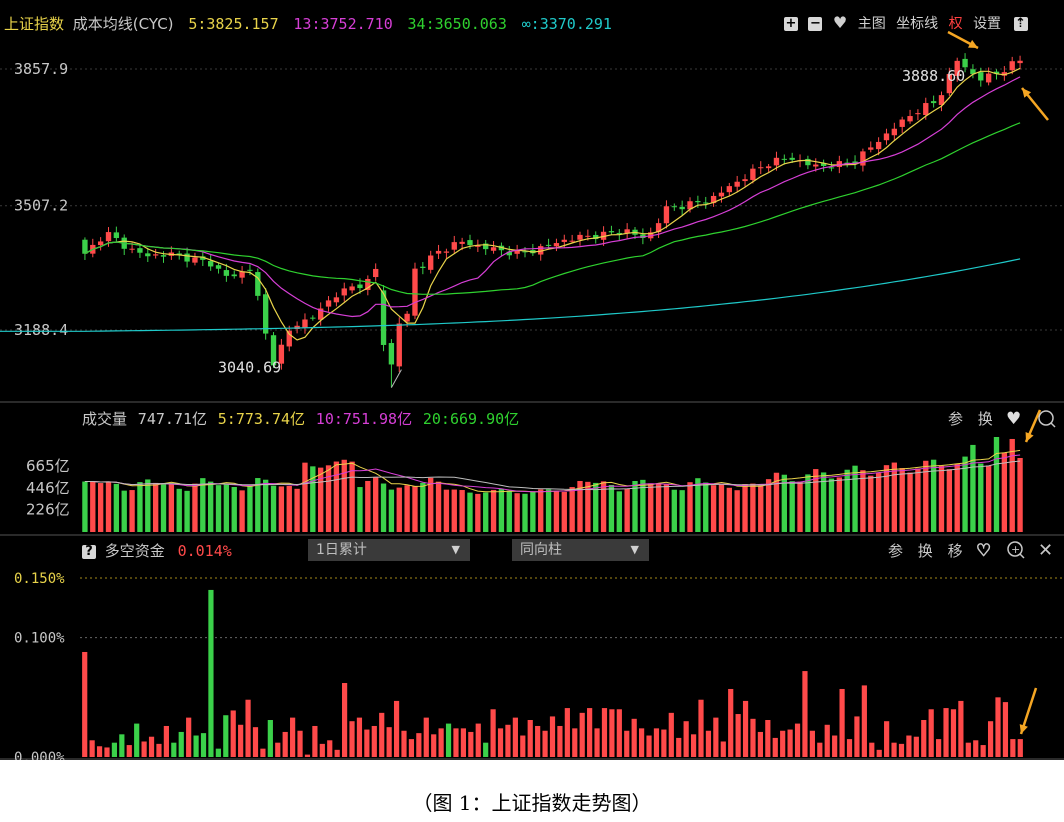  Describe the element at coordinates (1023, 729) in the screenshot. I see `annotation-arrow-head` at that location.